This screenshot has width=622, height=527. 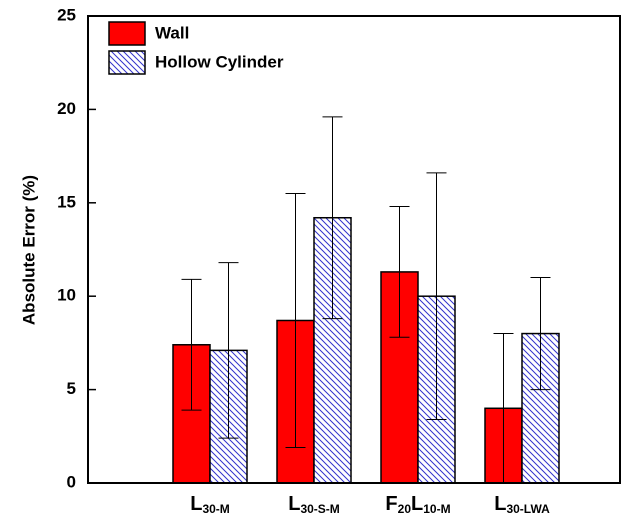 What do you see at coordinates (215, 509) in the screenshot?
I see `x-tick-subscript: 30-M` at bounding box center [215, 509].